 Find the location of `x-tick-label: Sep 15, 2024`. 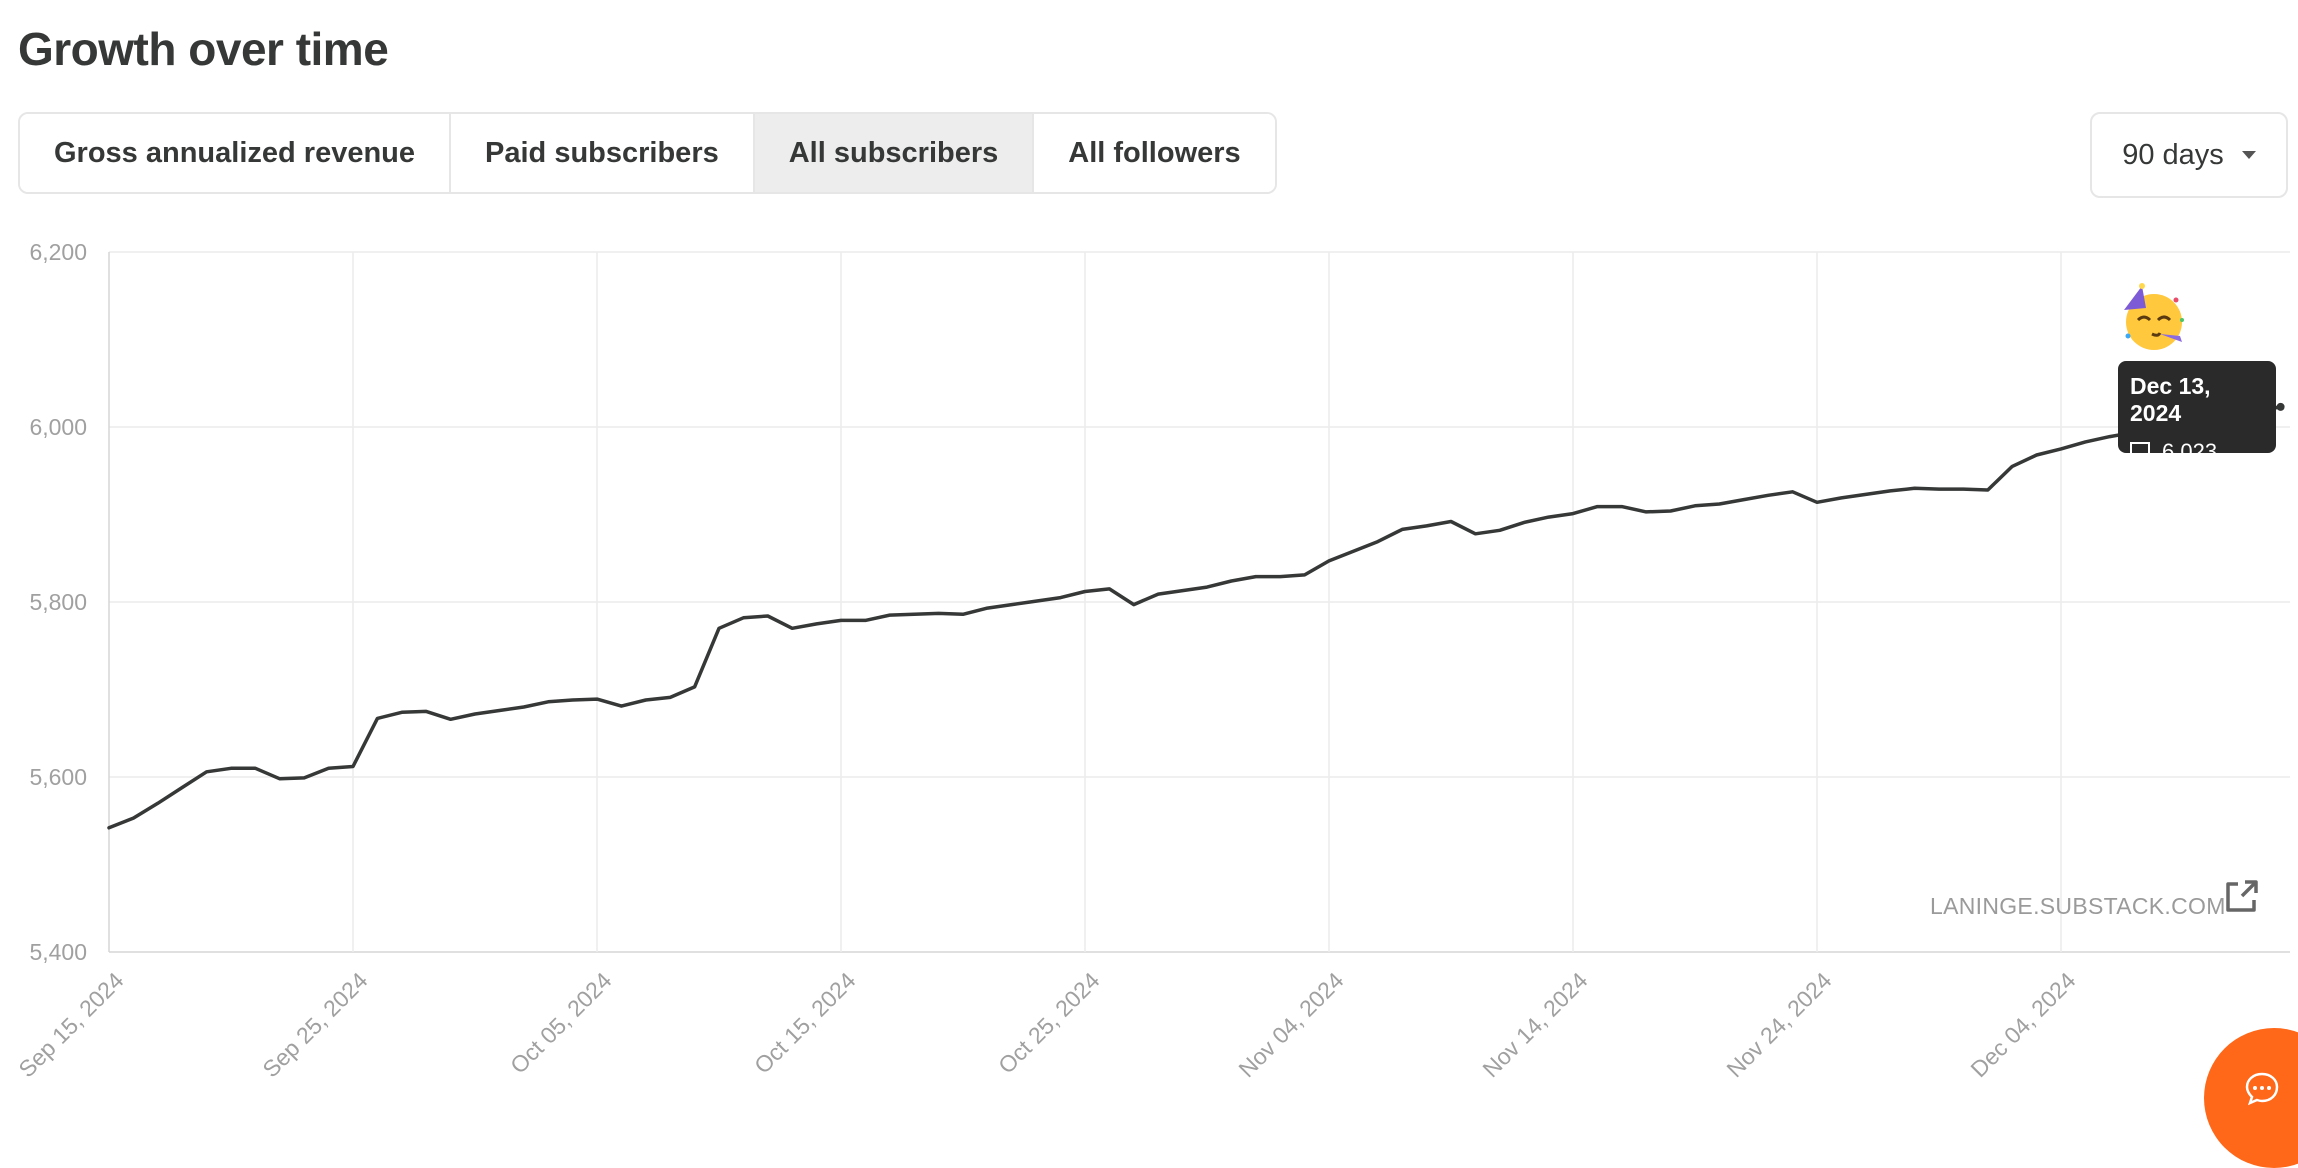

x-tick-label: Sep 15, 2024 is located at coordinates (70, 1024).